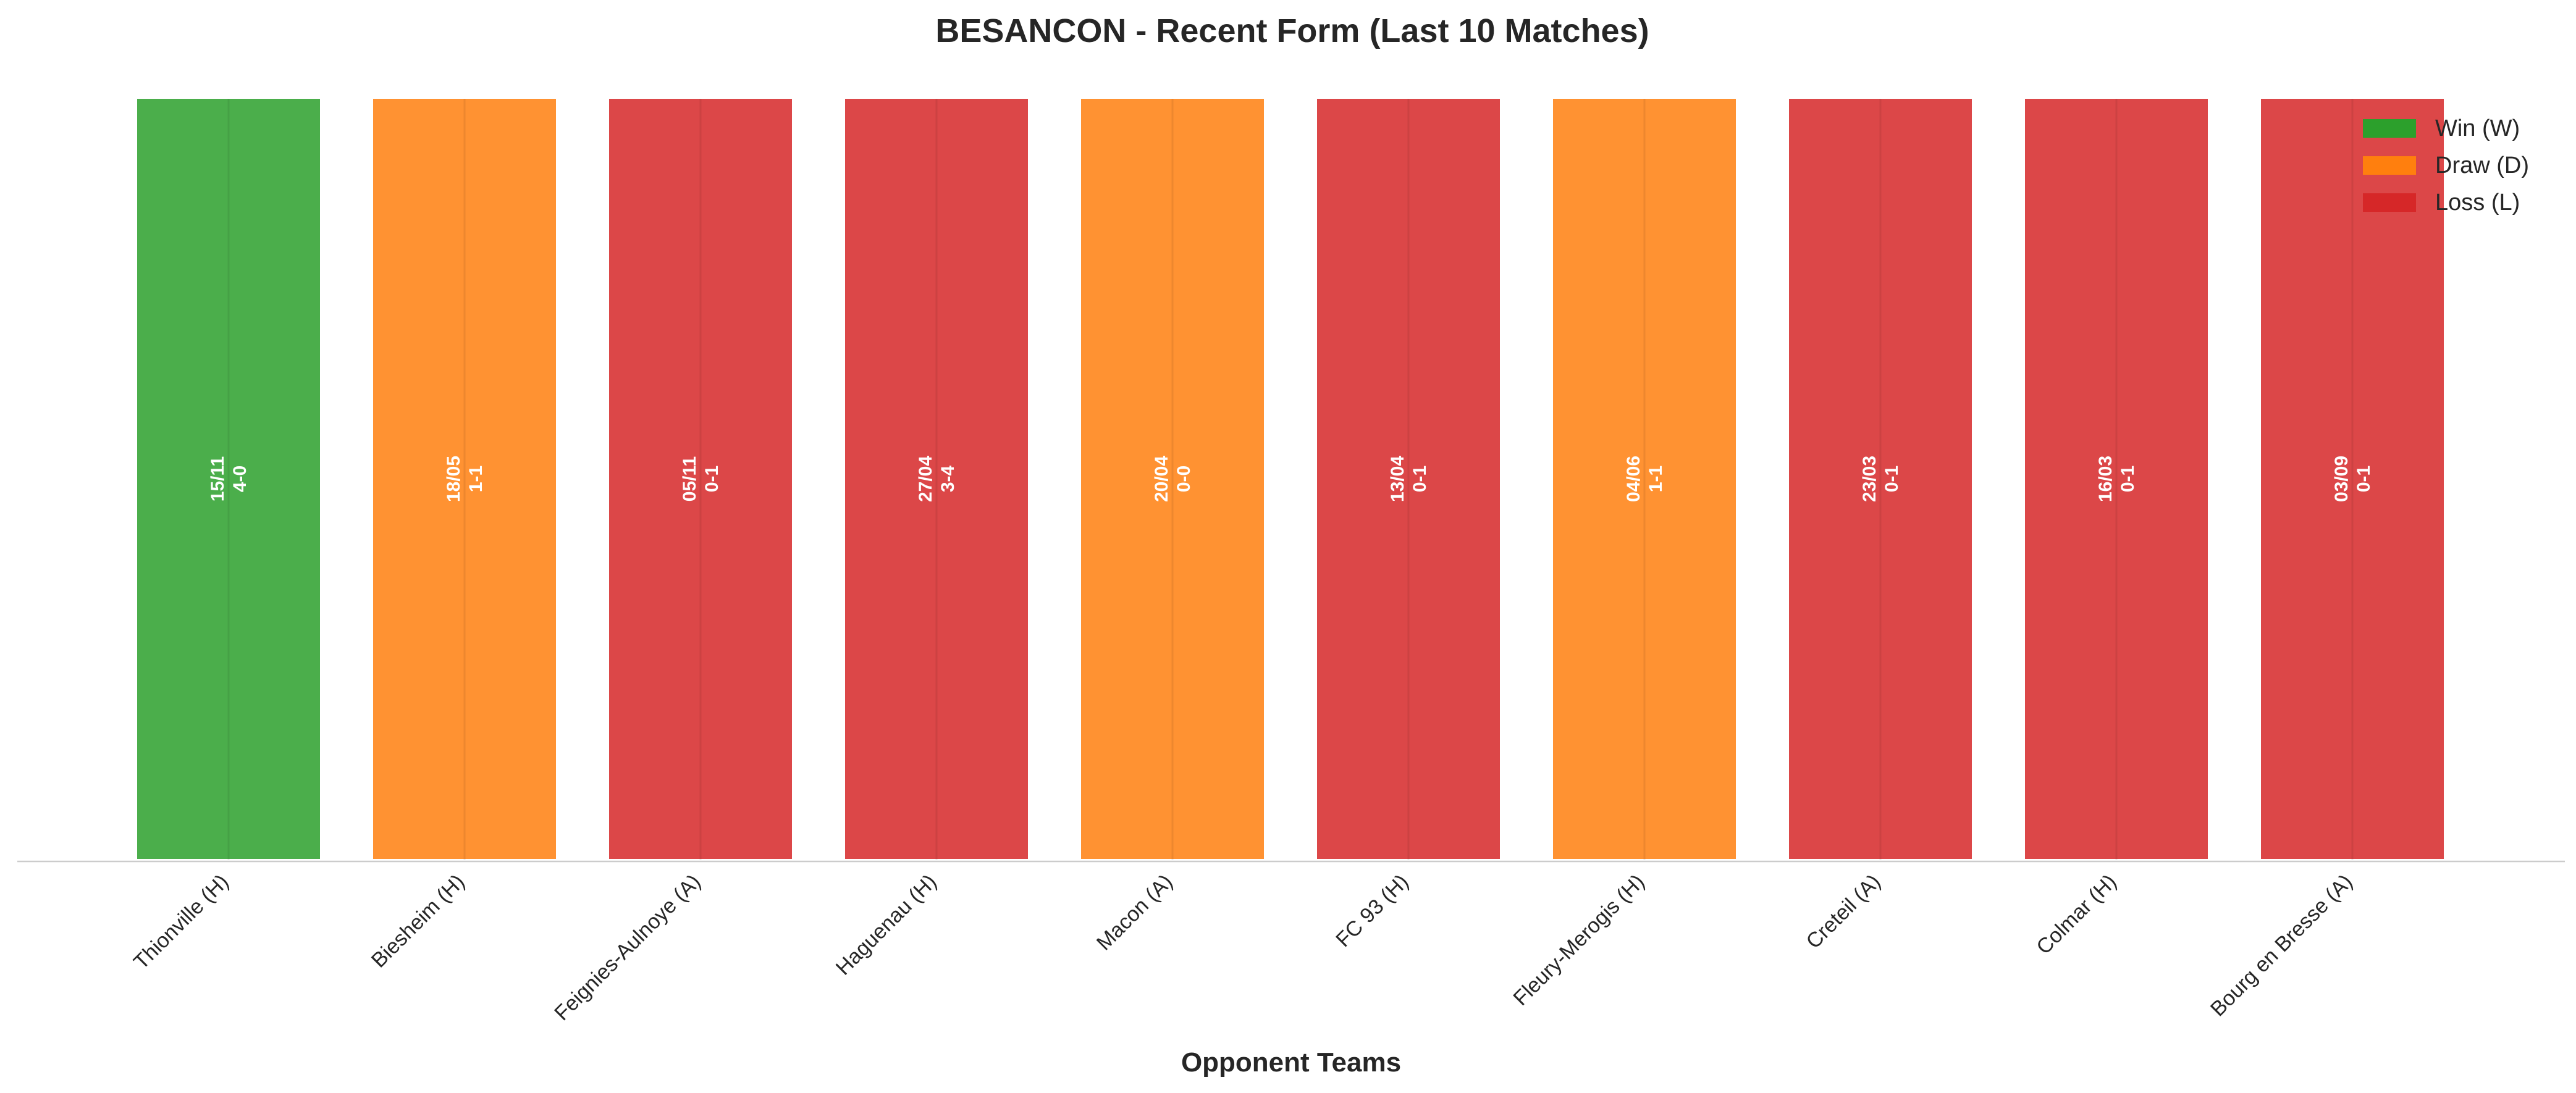 This screenshot has height=1093, width=2576. What do you see at coordinates (948, 479) in the screenshot?
I see `bar-label-score: 3-4` at bounding box center [948, 479].